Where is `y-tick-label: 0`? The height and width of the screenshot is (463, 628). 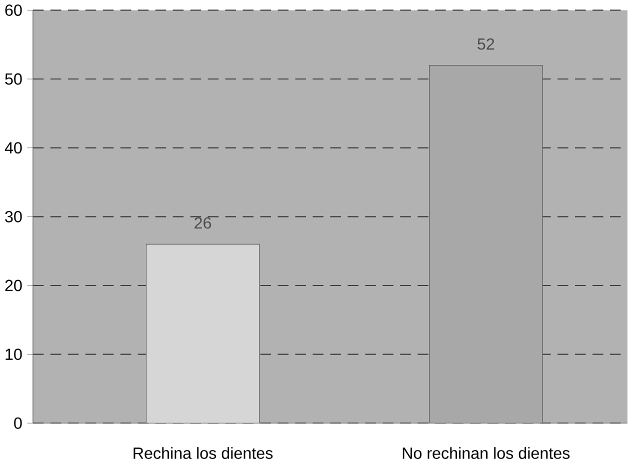
y-tick-label: 0 is located at coordinates (18, 423).